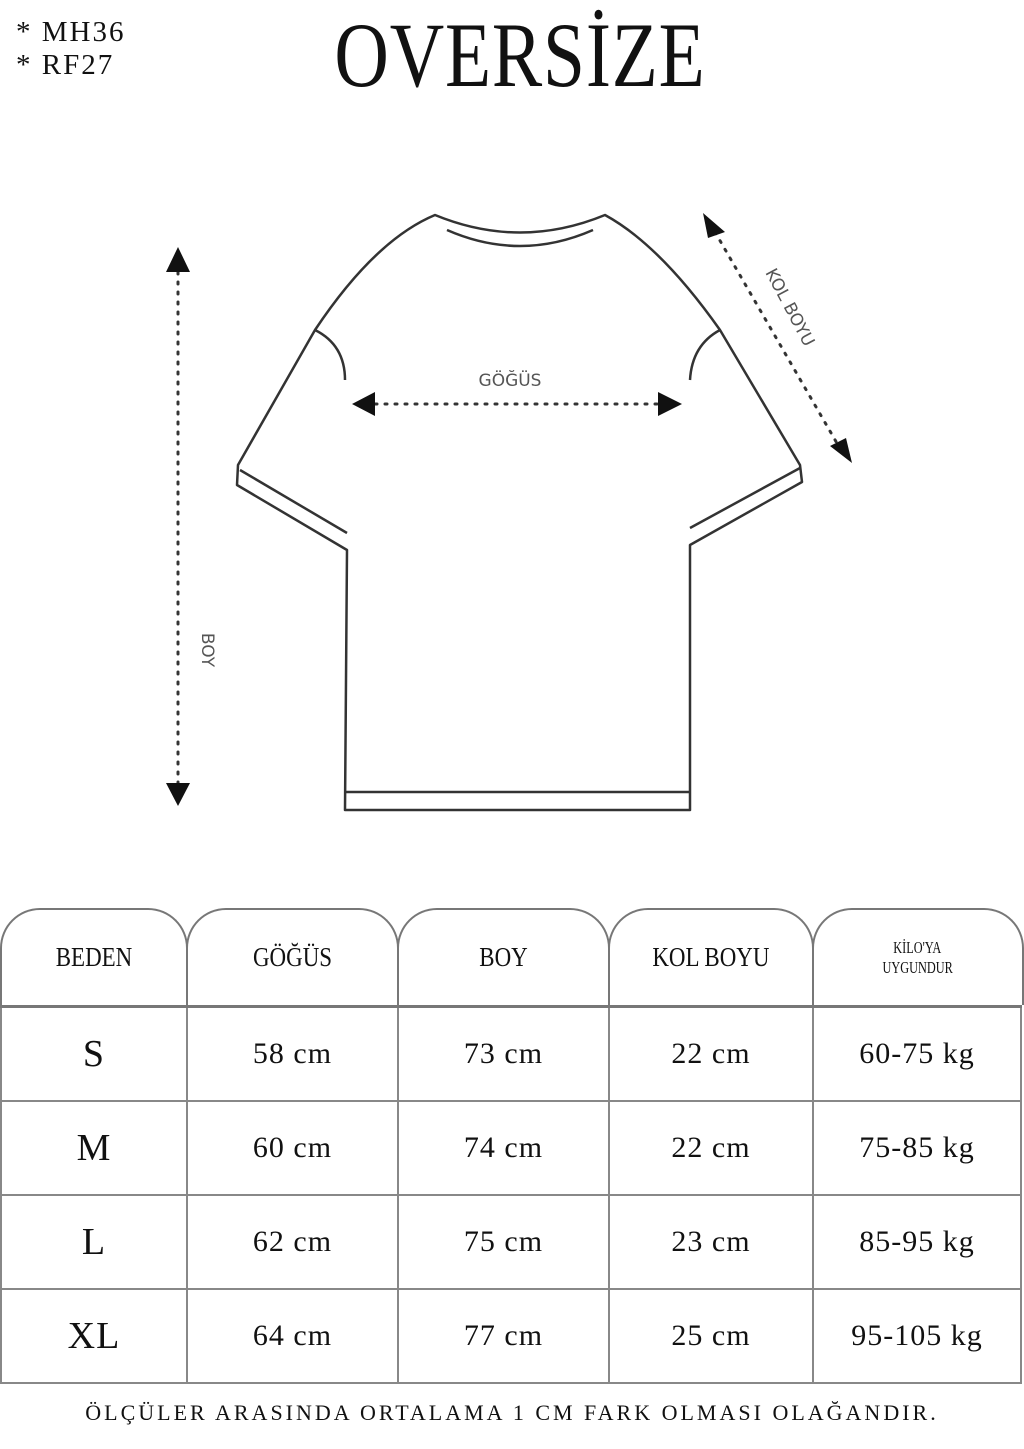 Image resolution: width=1024 pixels, height=1449 pixels. Describe the element at coordinates (841, 450) in the screenshot. I see `arrow-down-right-icon` at that location.